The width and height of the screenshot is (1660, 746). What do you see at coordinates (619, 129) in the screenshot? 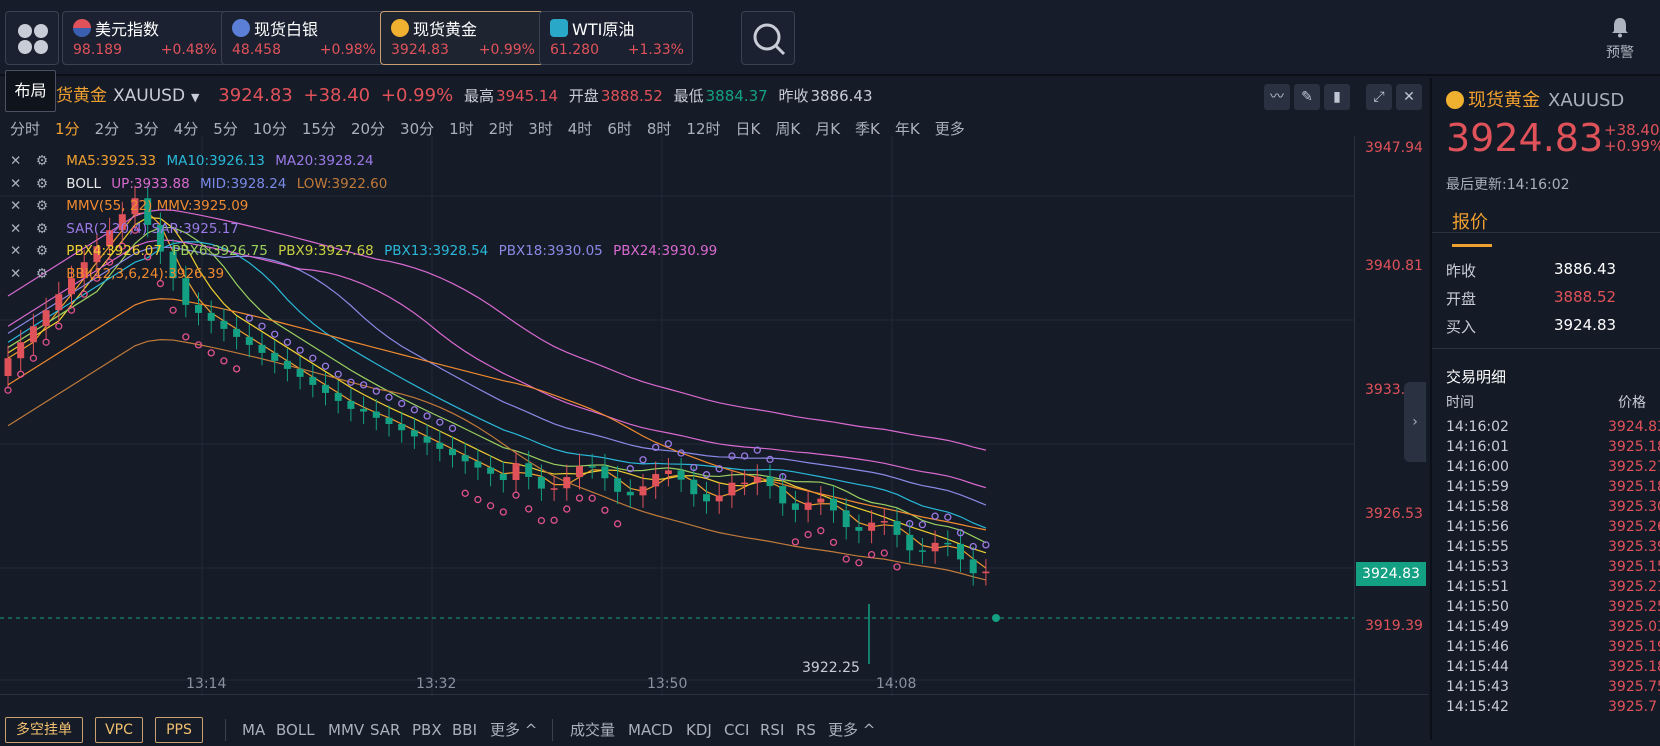
I see `period-14: 6时` at bounding box center [619, 129].